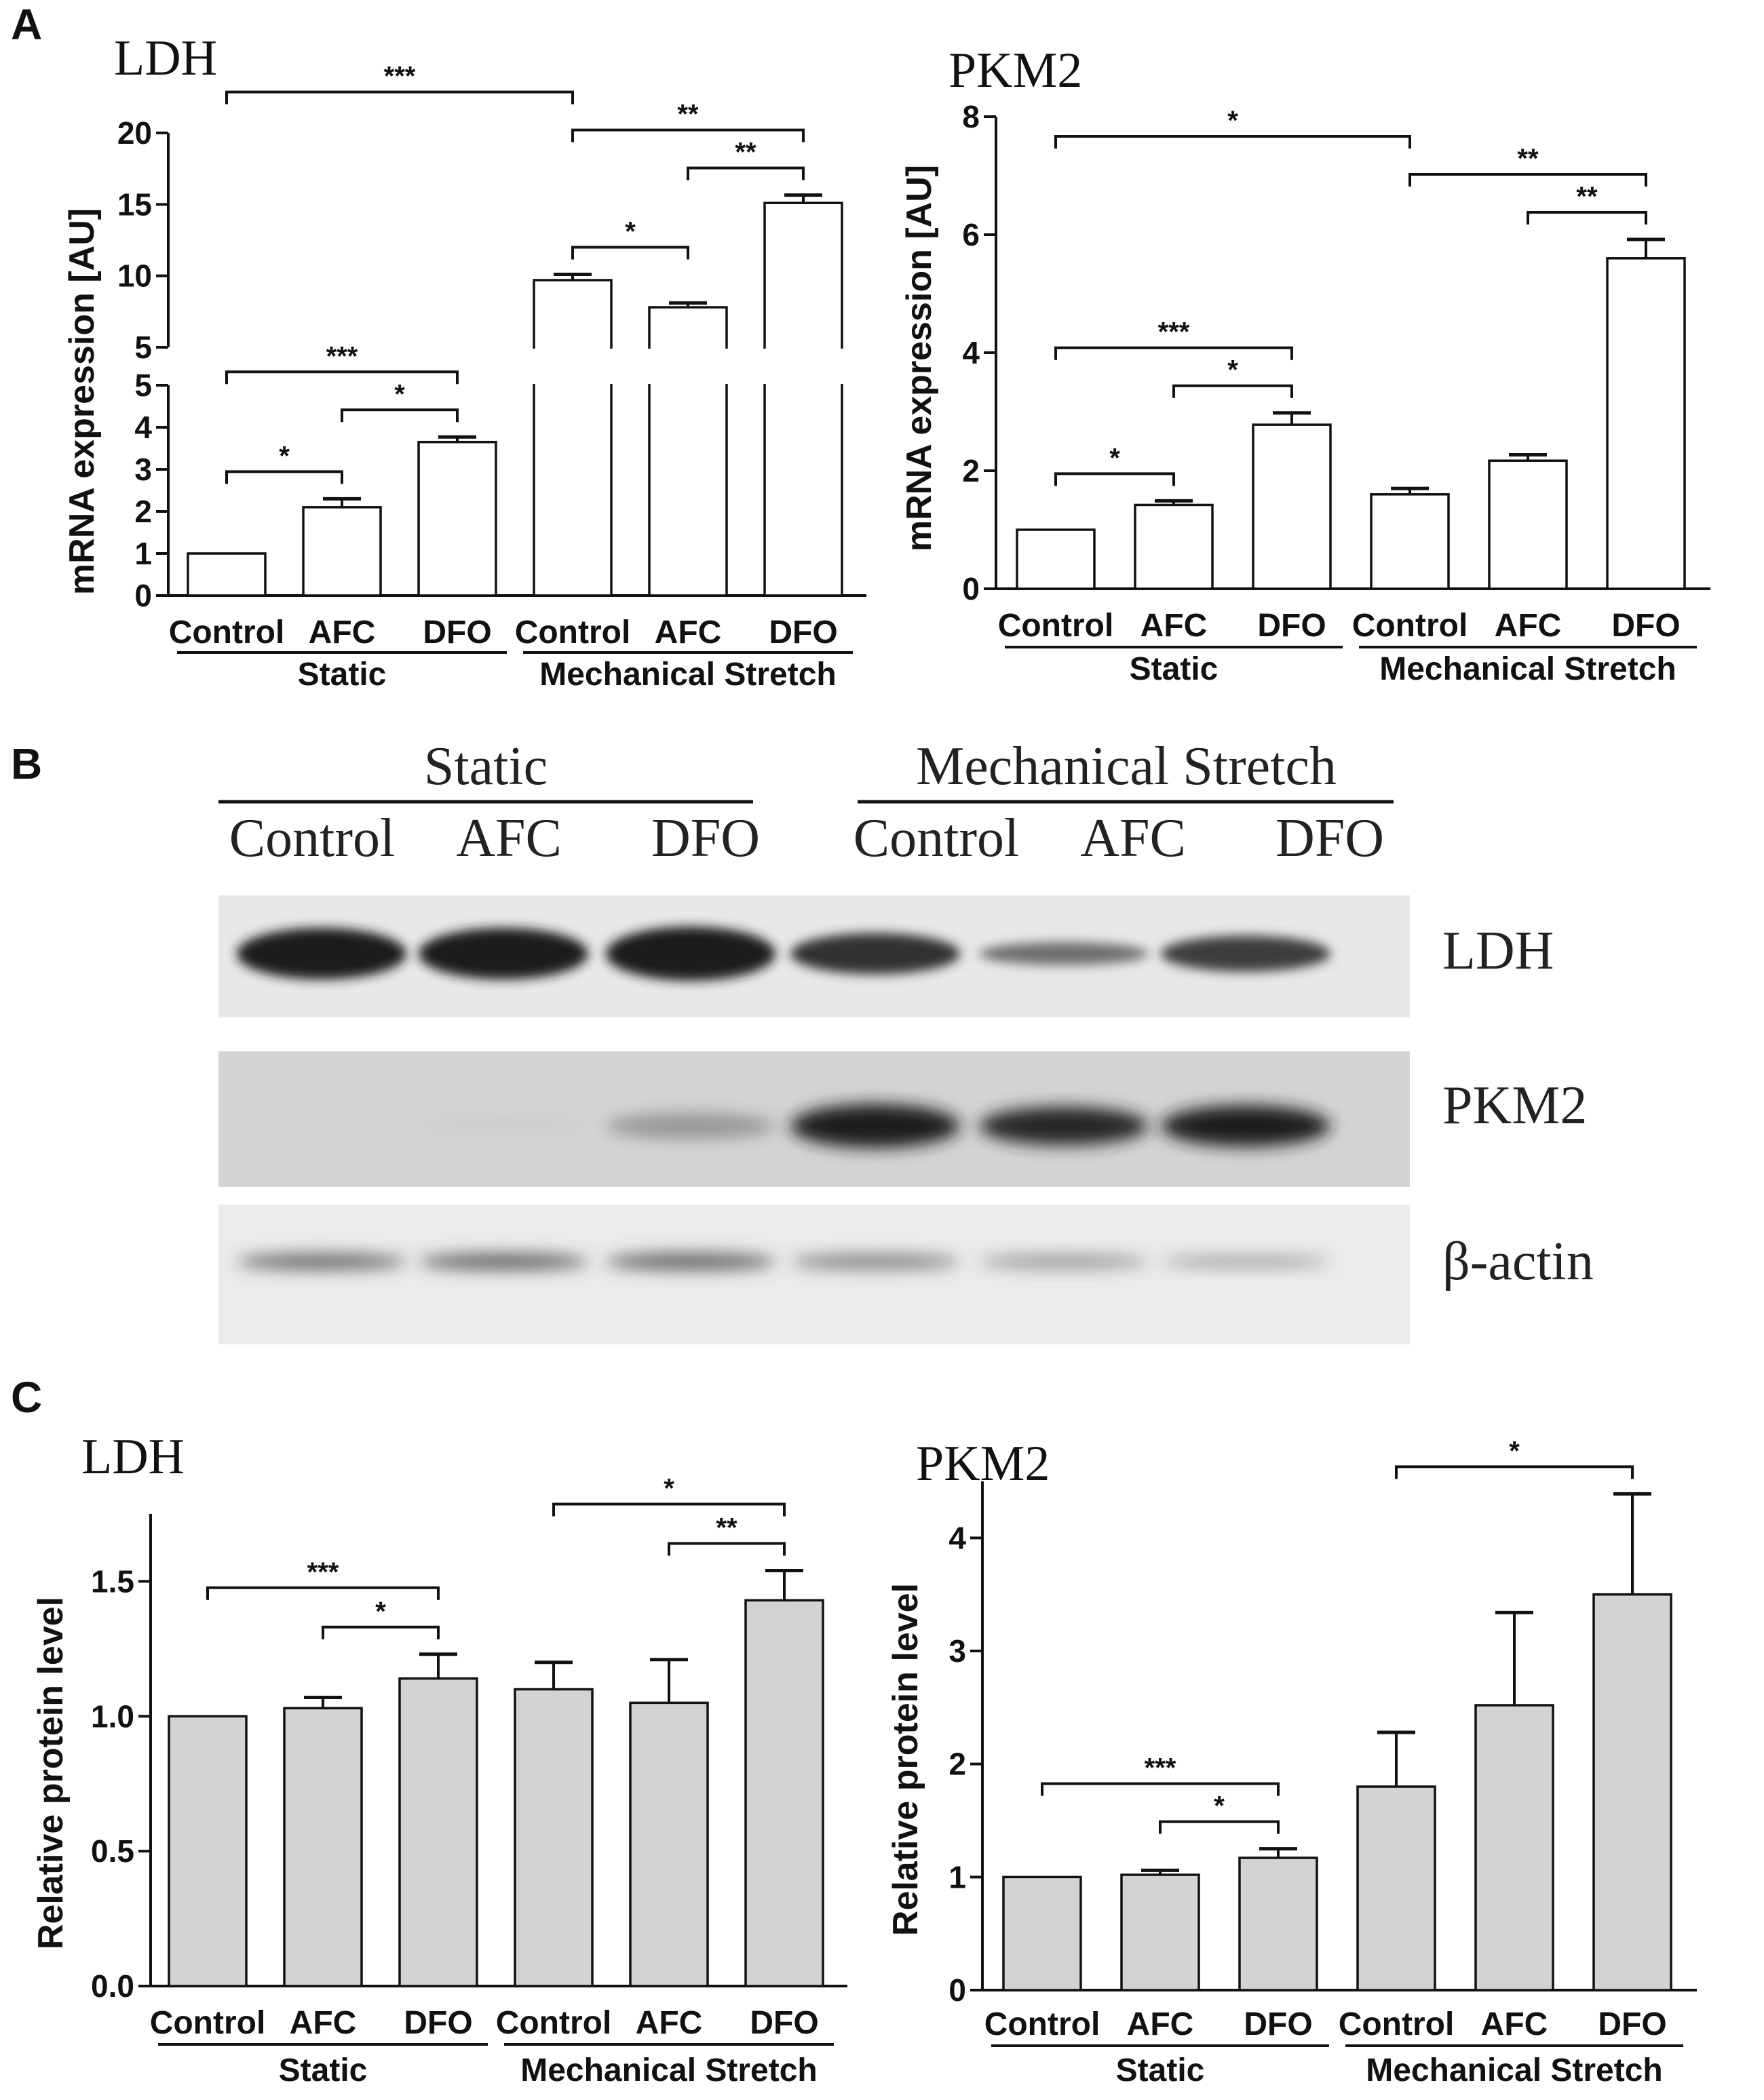  What do you see at coordinates (26, 1397) in the screenshot?
I see `panel-letter-c: C` at bounding box center [26, 1397].